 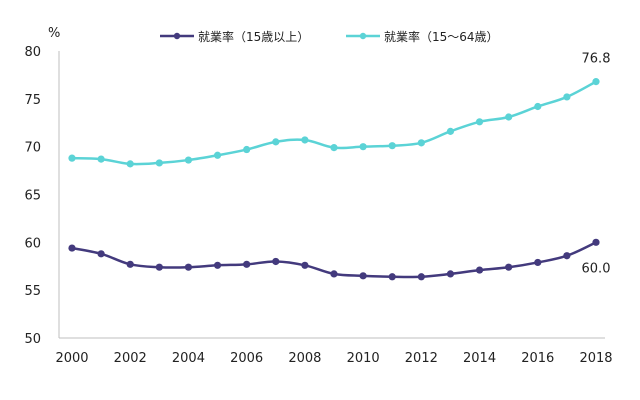 What do you see at coordinates (32, 52) in the screenshot?
I see `y-tick-label: 80` at bounding box center [32, 52].